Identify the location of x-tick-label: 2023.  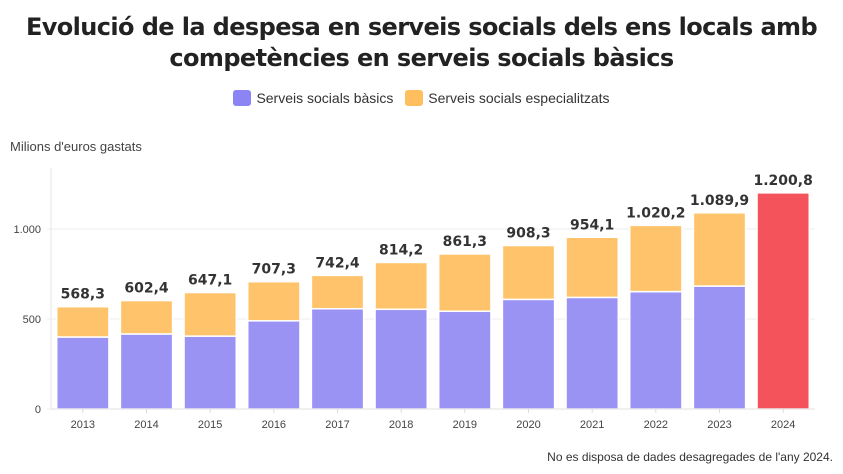
(719, 425).